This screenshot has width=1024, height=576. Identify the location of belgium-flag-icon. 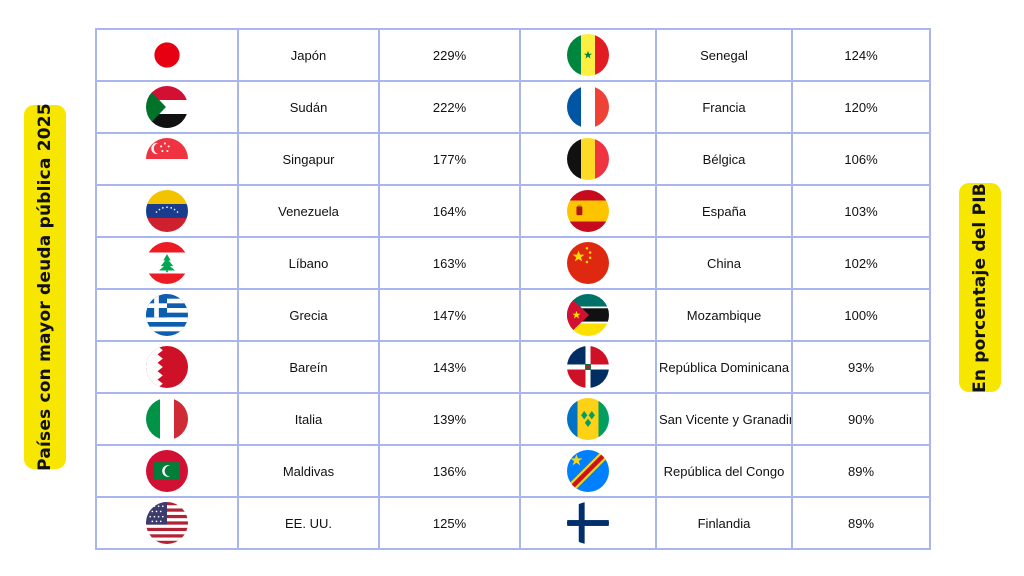
(588, 159).